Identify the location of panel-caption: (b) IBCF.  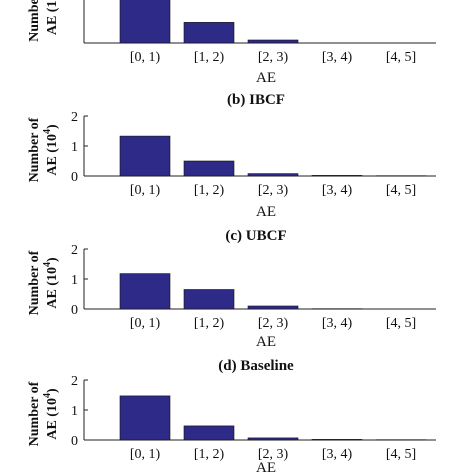
(256, 100).